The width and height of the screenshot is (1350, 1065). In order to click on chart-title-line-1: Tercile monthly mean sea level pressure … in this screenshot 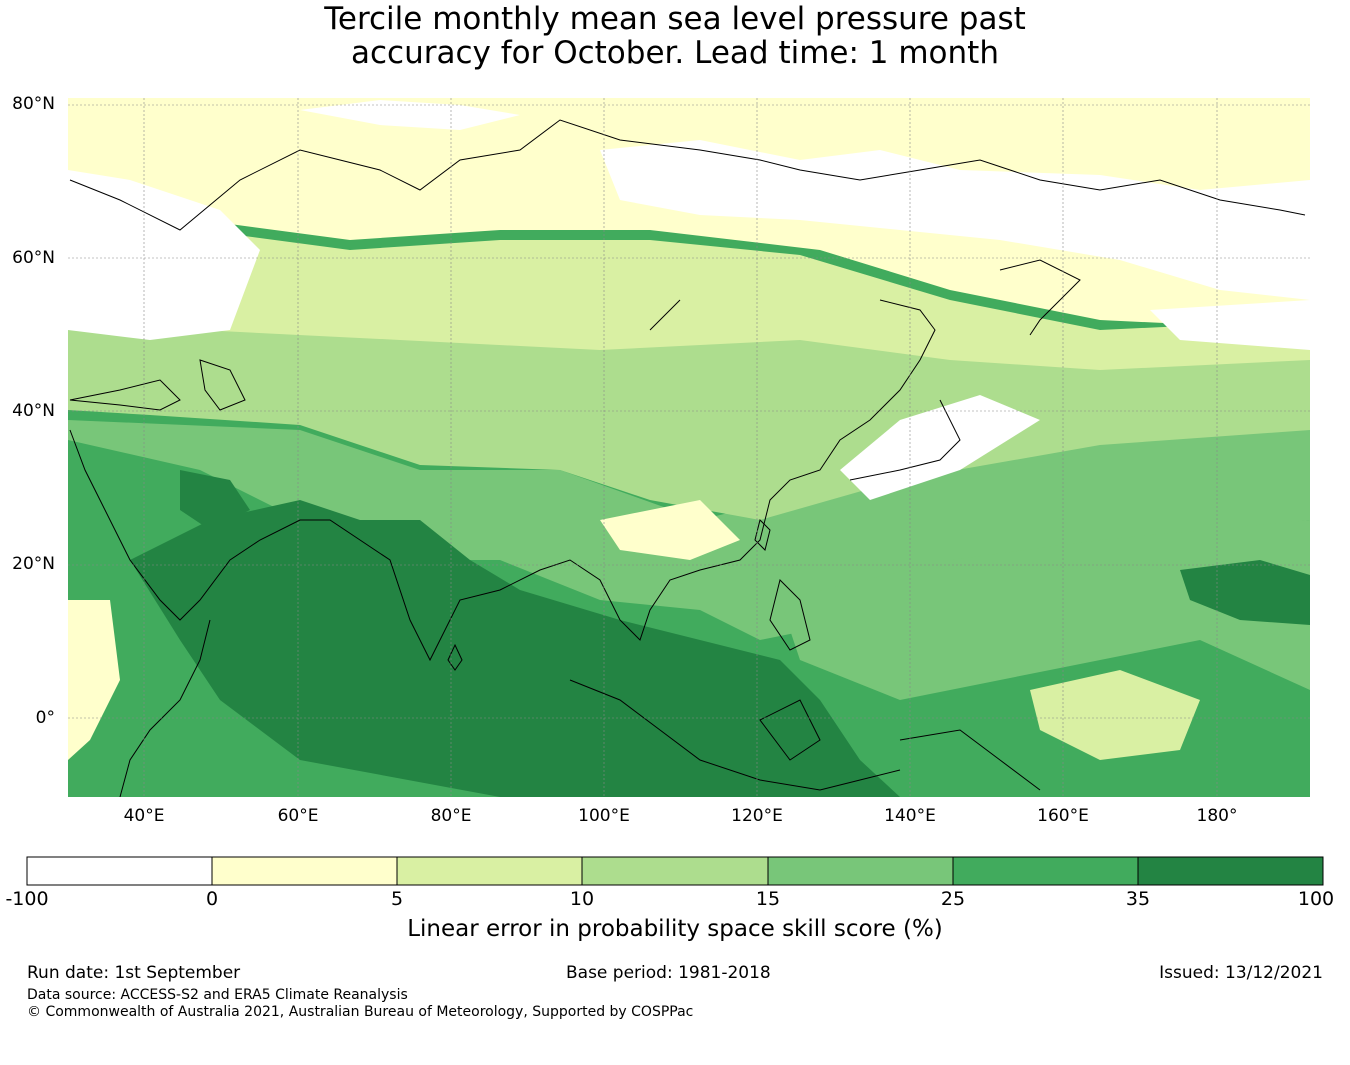, I will do `click(675, 19)`.